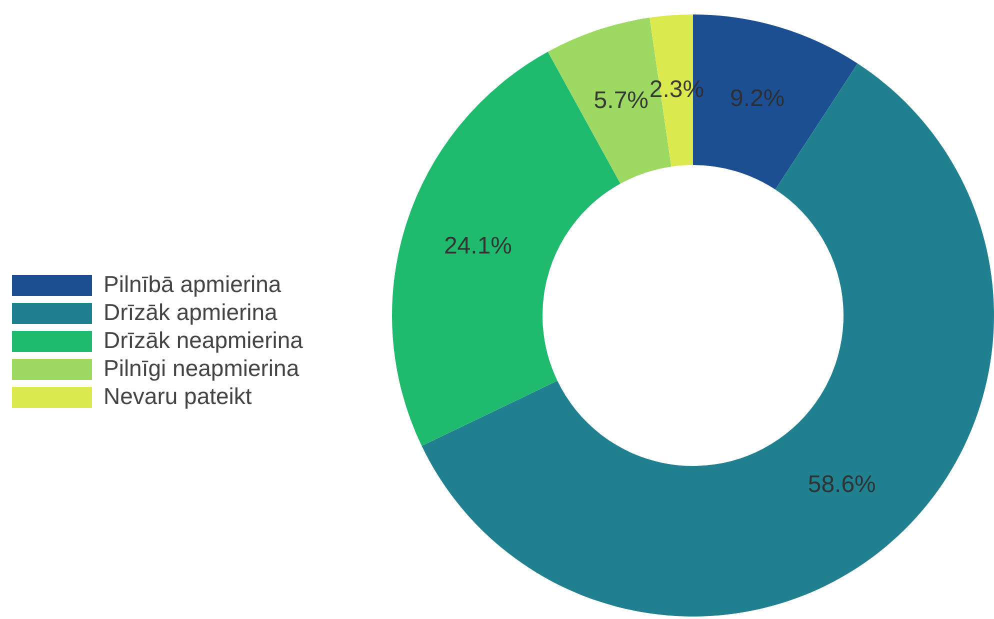  Describe the element at coordinates (193, 283) in the screenshot. I see `legend-label: Pilnībā apmierina` at that location.